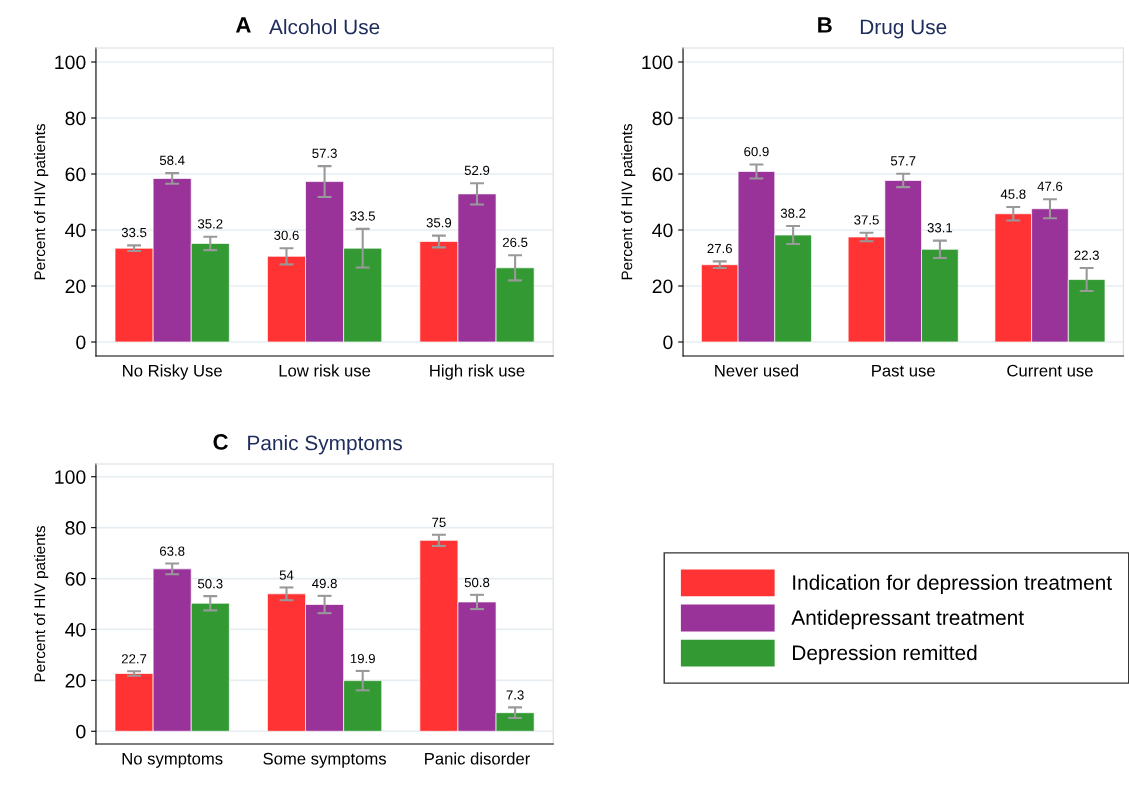 This screenshot has height=800, width=1129. What do you see at coordinates (325, 445) in the screenshot?
I see `chart-title: Panic Symptoms` at bounding box center [325, 445].